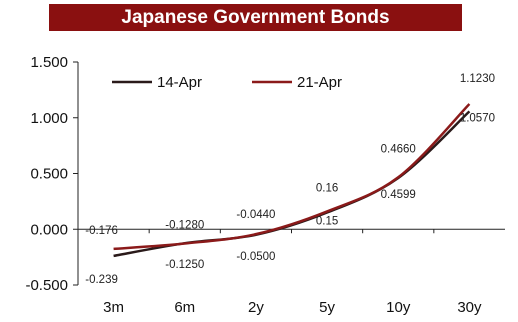 The height and width of the screenshot is (322, 518). Describe the element at coordinates (184, 265) in the screenshot. I see `data-label: -0.1250` at that location.